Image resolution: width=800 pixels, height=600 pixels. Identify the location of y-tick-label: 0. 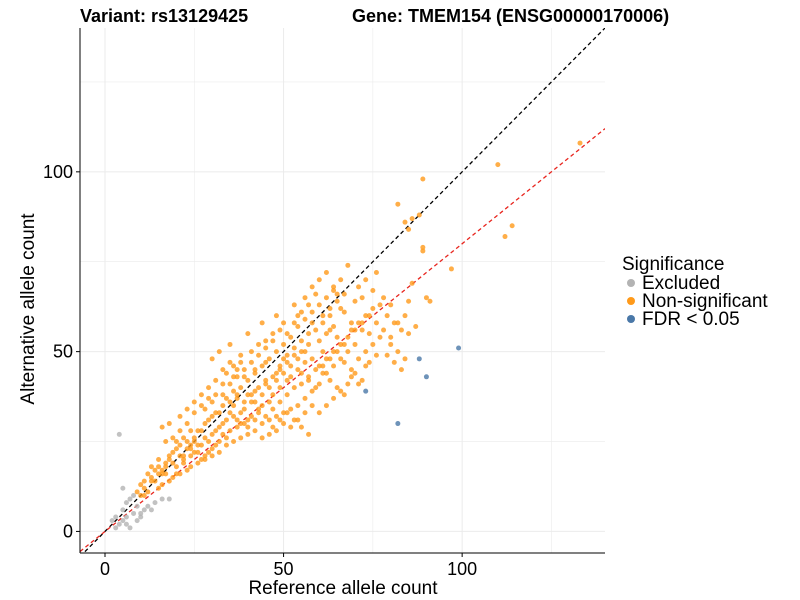
(68, 531).